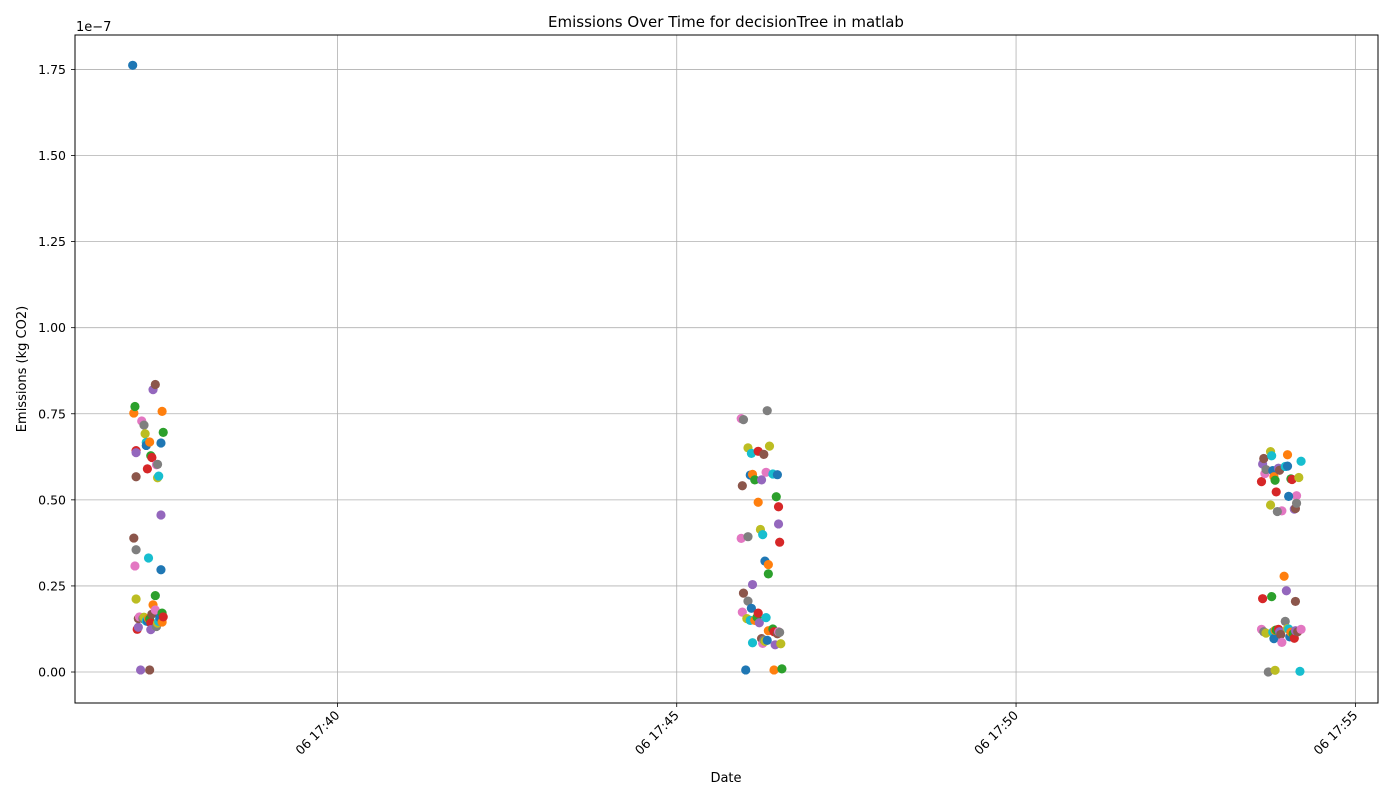  Describe the element at coordinates (52, 585) in the screenshot. I see `y-tick-label: 0.25` at that location.